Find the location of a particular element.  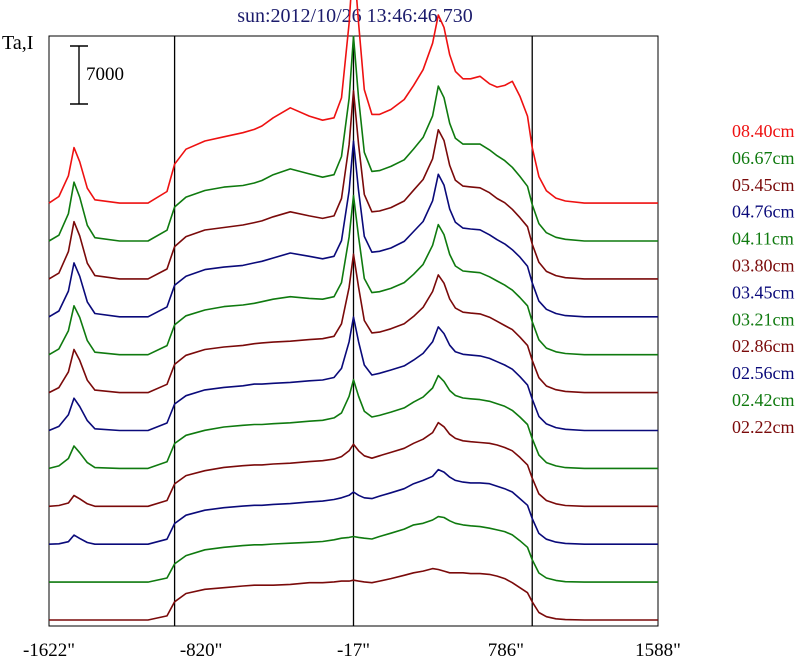

legend-item: 02.86cm is located at coordinates (763, 346).